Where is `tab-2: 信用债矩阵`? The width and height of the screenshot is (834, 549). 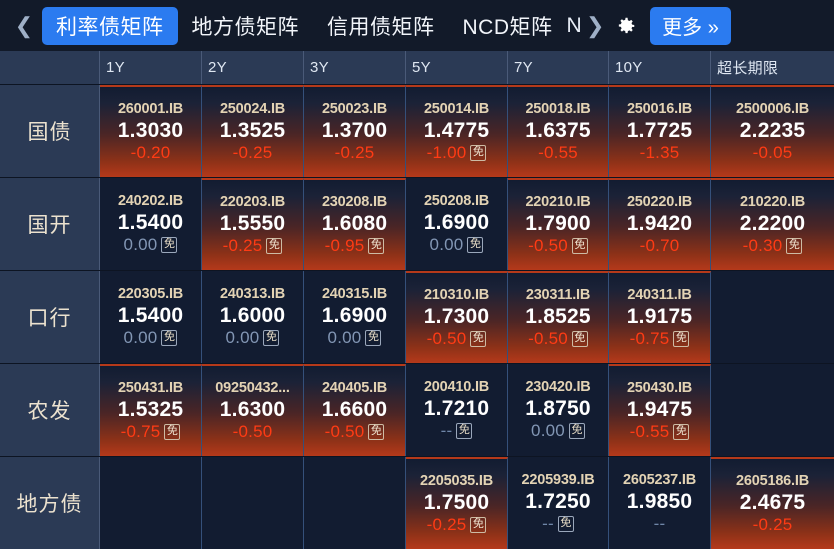 tab-2: 信用债矩阵 is located at coordinates (381, 27).